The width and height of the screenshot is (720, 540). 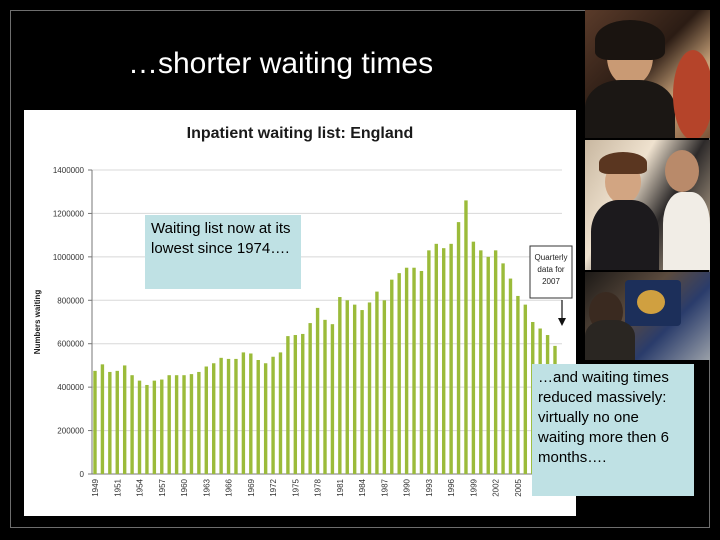 What do you see at coordinates (340, 487) in the screenshot?
I see `x-tick-label: 1981` at bounding box center [340, 487].